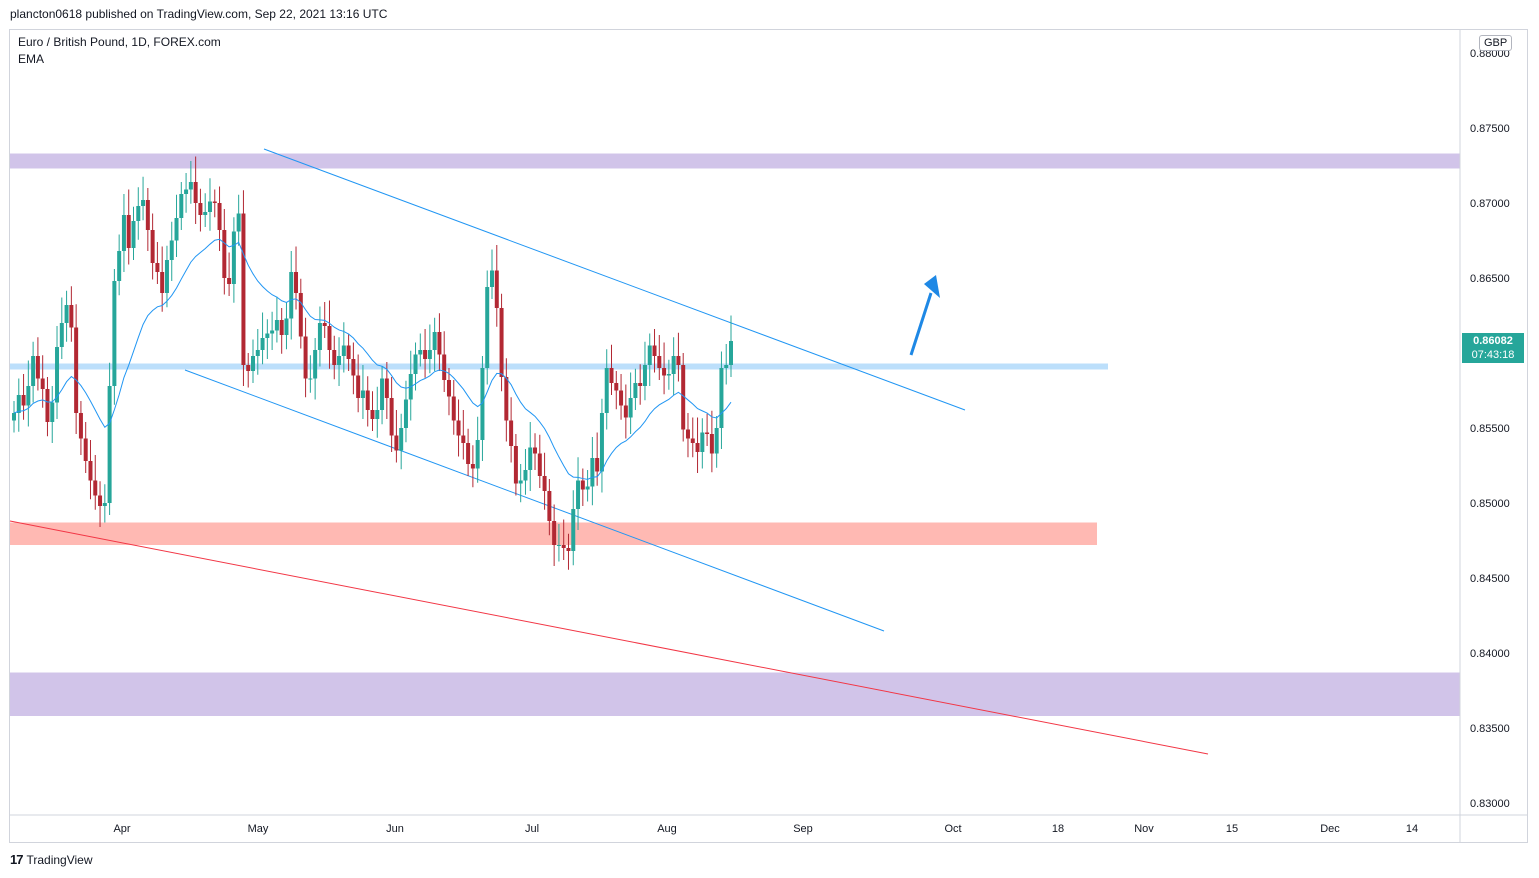 This screenshot has height=878, width=1539. I want to click on price-tick-label: 0.84000, so click(1490, 654).